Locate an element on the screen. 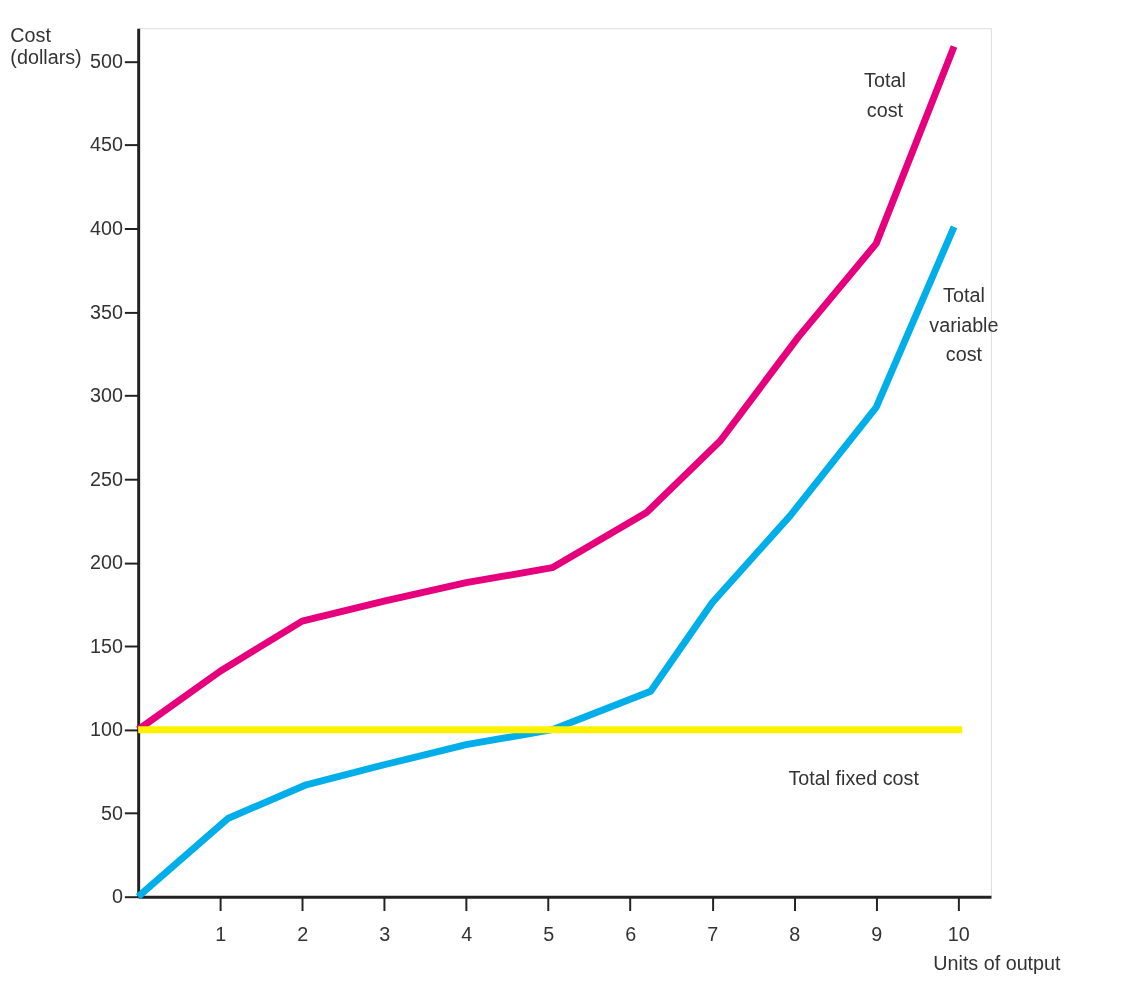  x-tick-label: 7 is located at coordinates (713, 933).